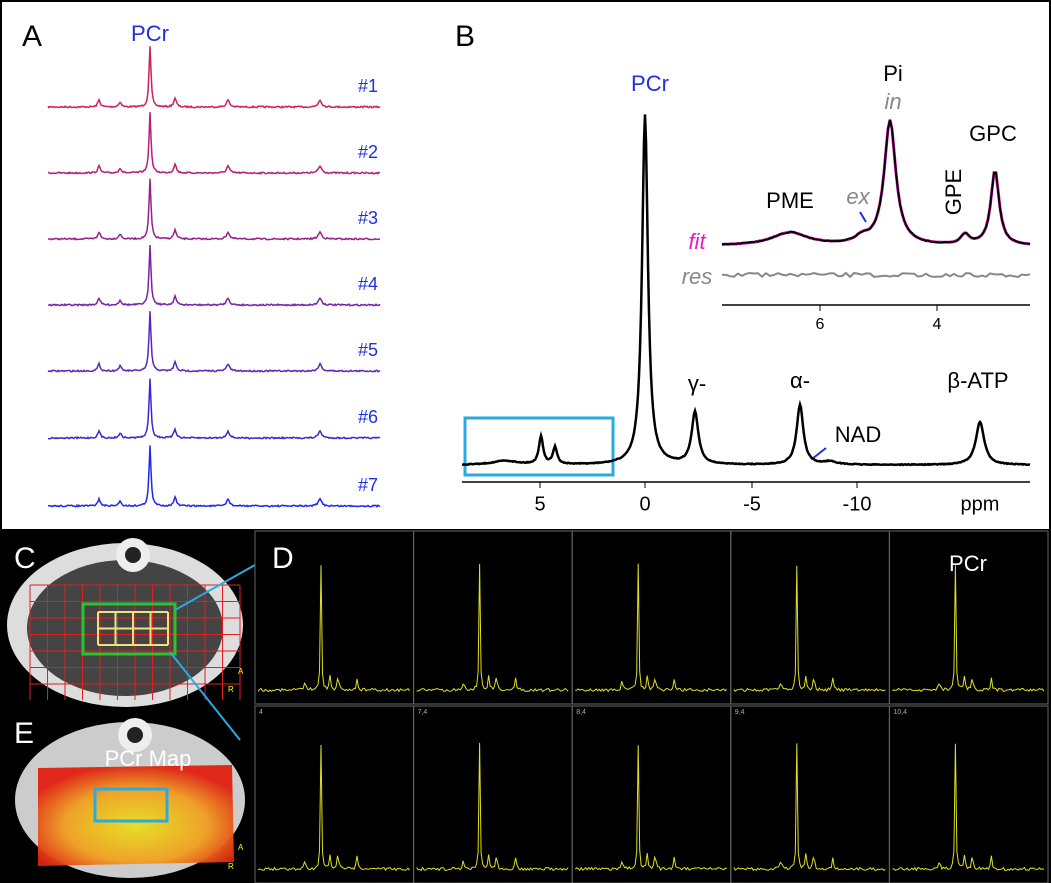 The width and height of the screenshot is (1051, 883). What do you see at coordinates (697, 276) in the screenshot?
I see `inset-label: res` at bounding box center [697, 276].